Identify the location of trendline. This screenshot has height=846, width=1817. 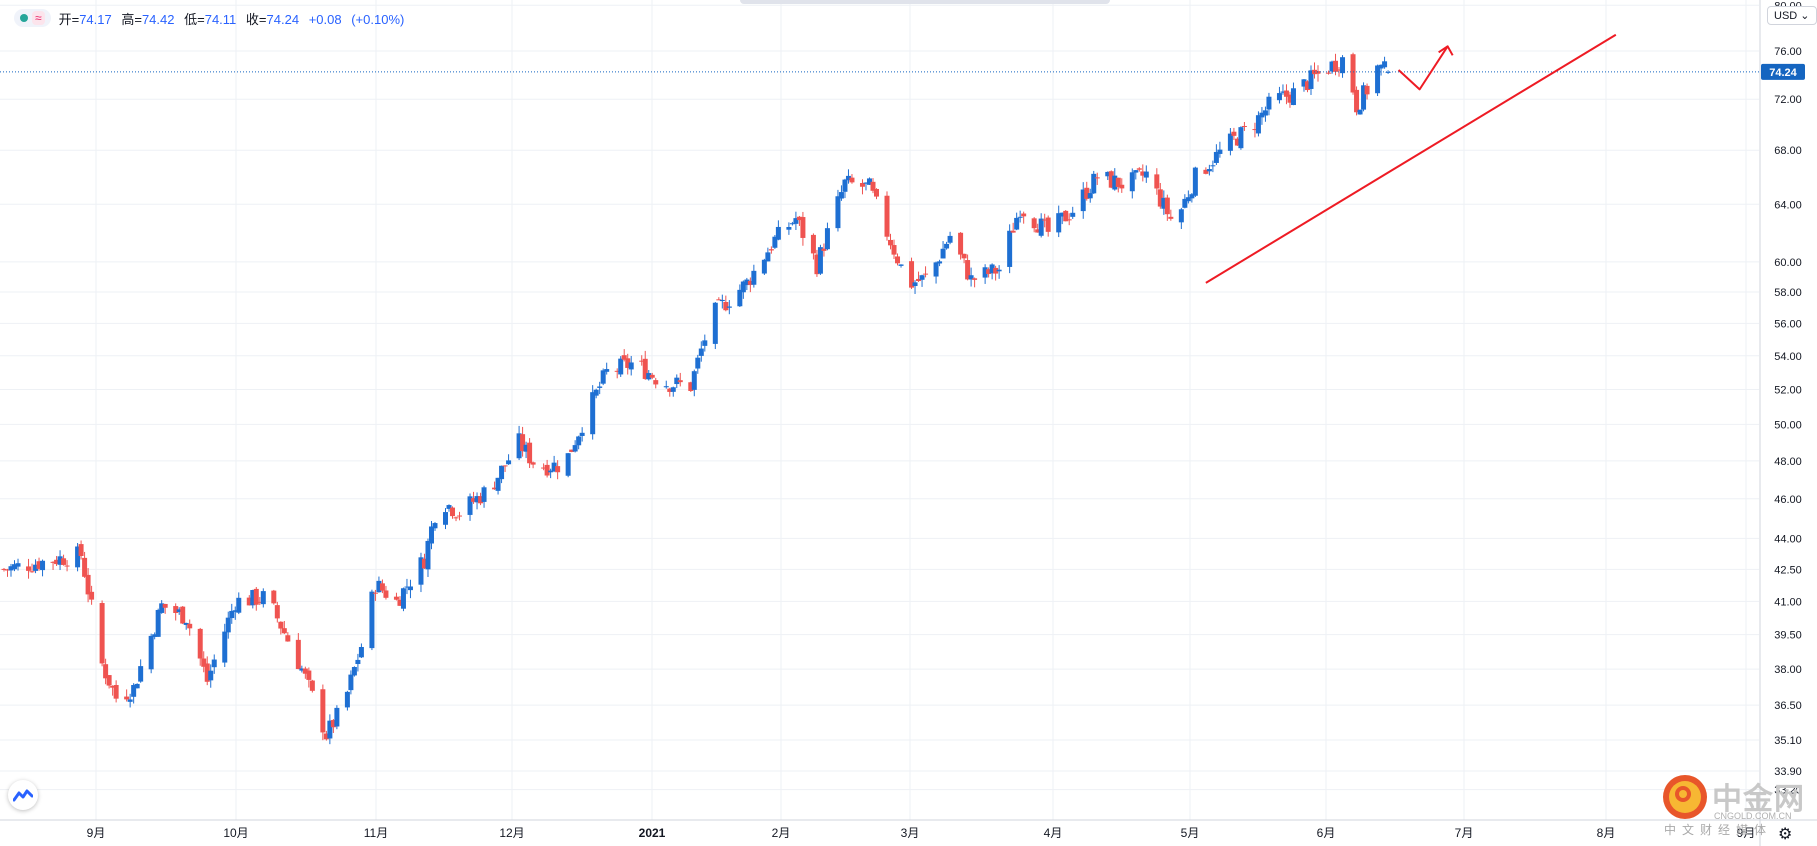
(1411, 158).